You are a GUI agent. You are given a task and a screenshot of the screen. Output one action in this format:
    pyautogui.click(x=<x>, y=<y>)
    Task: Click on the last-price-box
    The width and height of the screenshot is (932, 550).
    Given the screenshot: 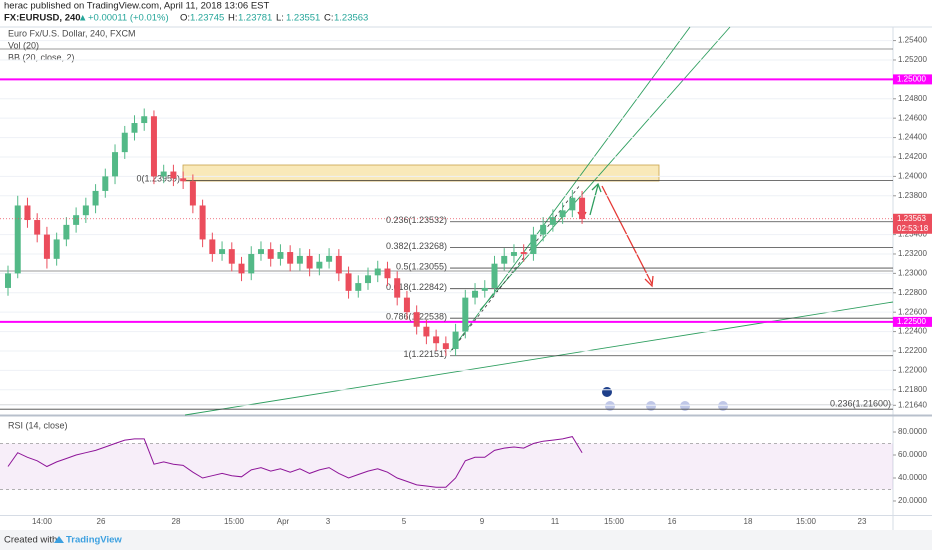 What is the action you would take?
    pyautogui.click(x=912, y=223)
    